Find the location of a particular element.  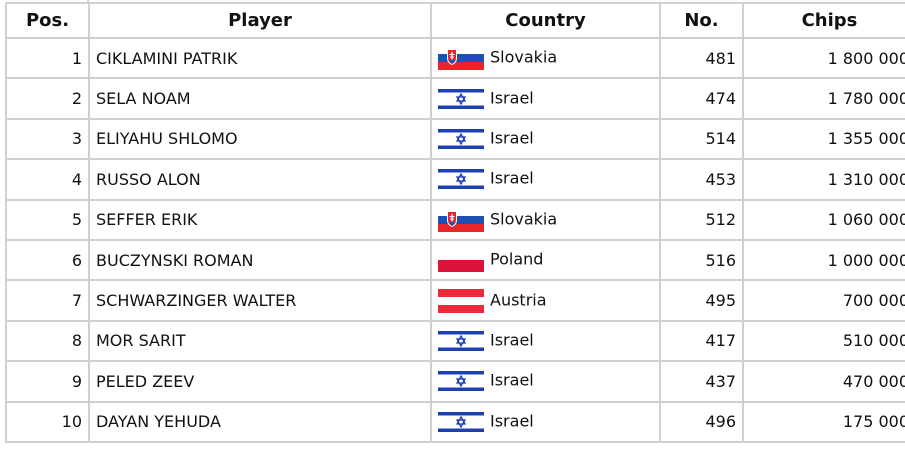

pos-cell: 2 is located at coordinates (47, 98).